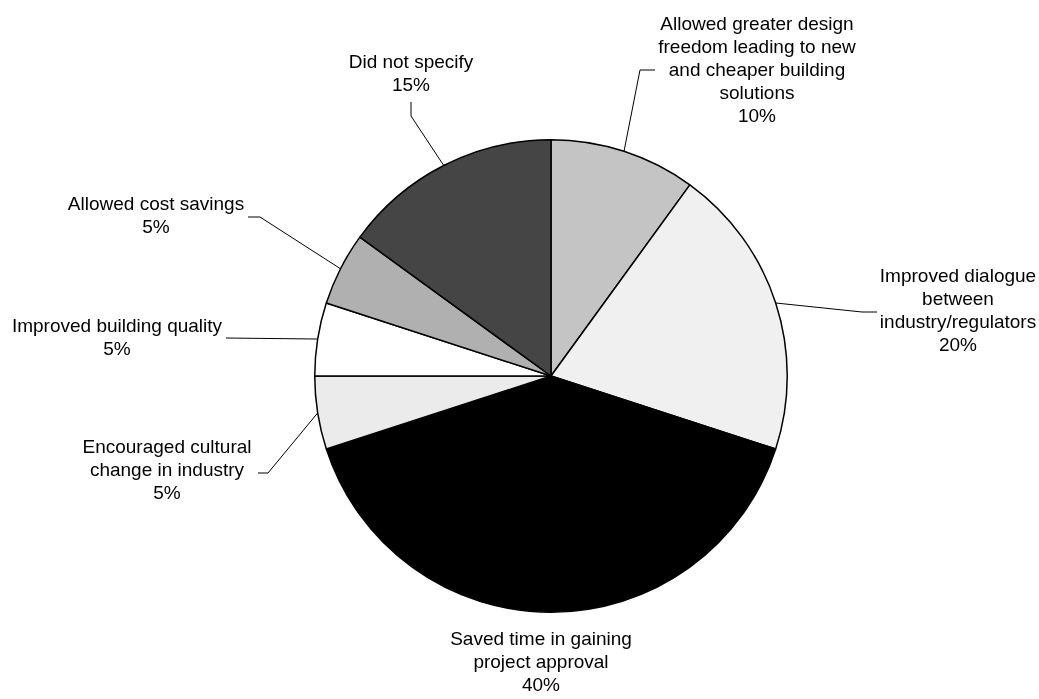 This screenshot has height=699, width=1039. I want to click on slice-label: Allowed cost savings, so click(156, 204).